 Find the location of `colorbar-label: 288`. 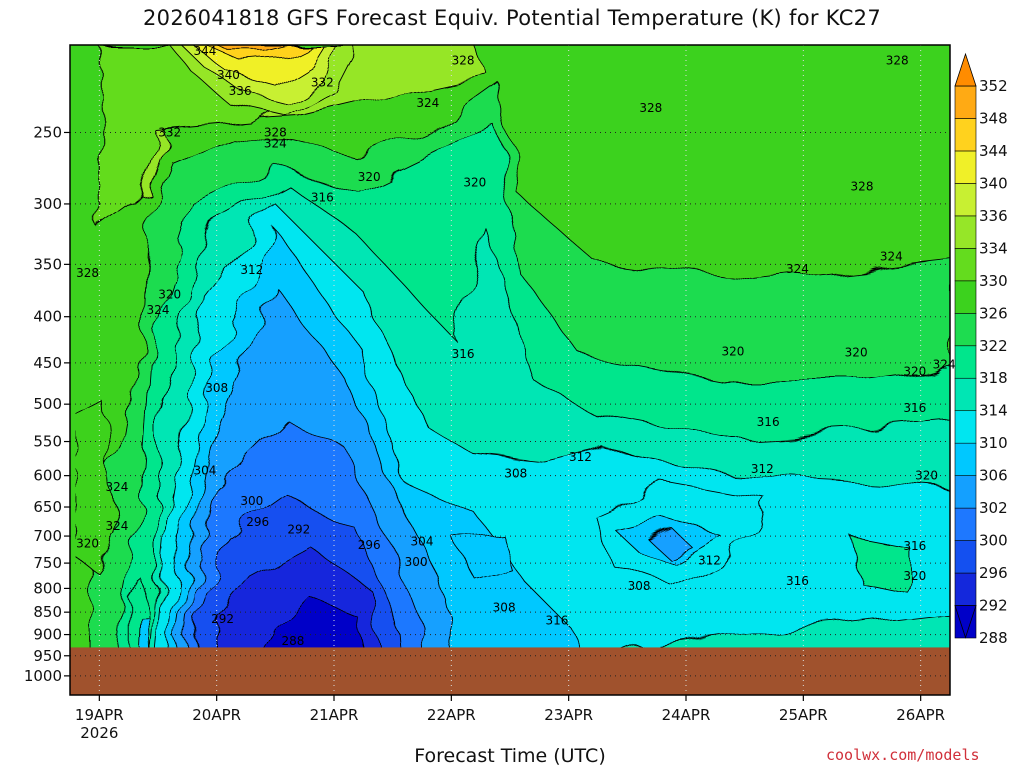

colorbar-label: 288 is located at coordinates (993, 638).